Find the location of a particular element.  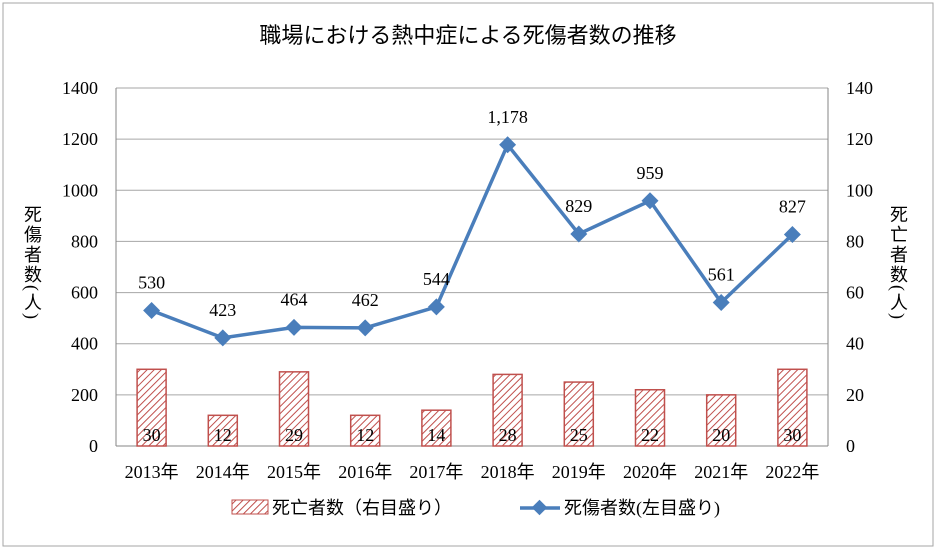

y-tick-label: 400 is located at coordinates (84, 344).